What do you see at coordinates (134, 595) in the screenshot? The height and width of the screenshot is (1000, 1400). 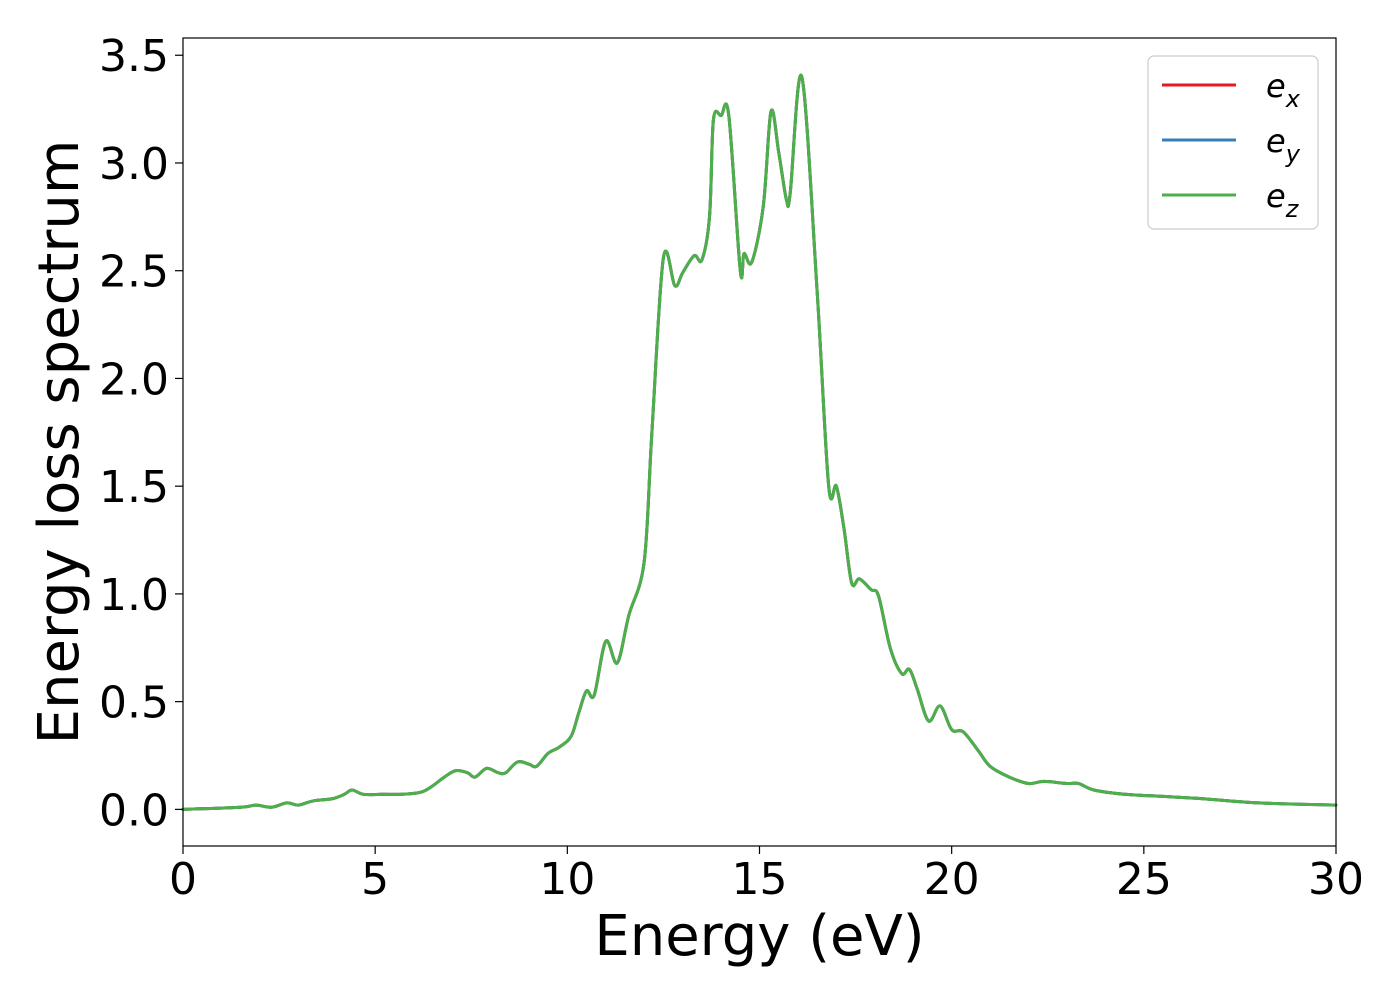 I see `y-tick-label: 1.0` at bounding box center [134, 595].